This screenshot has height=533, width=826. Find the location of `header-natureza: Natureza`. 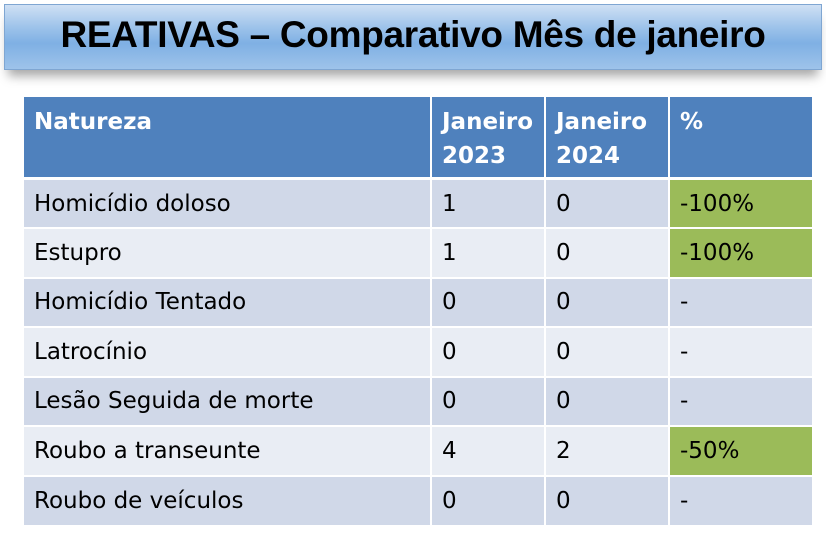

header-natureza: Natureza is located at coordinates (228, 138).